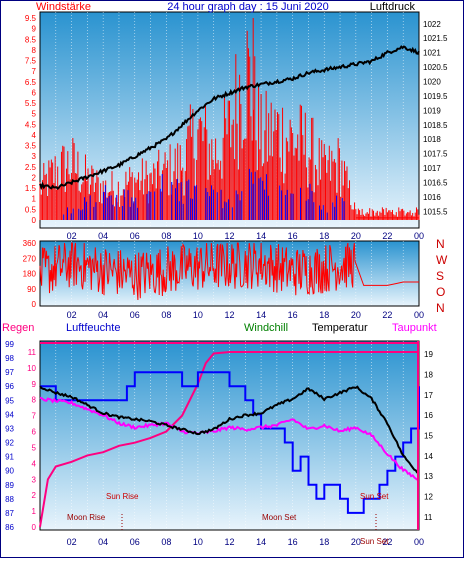  I want to click on moonset-label: Moon Set, so click(279, 517).